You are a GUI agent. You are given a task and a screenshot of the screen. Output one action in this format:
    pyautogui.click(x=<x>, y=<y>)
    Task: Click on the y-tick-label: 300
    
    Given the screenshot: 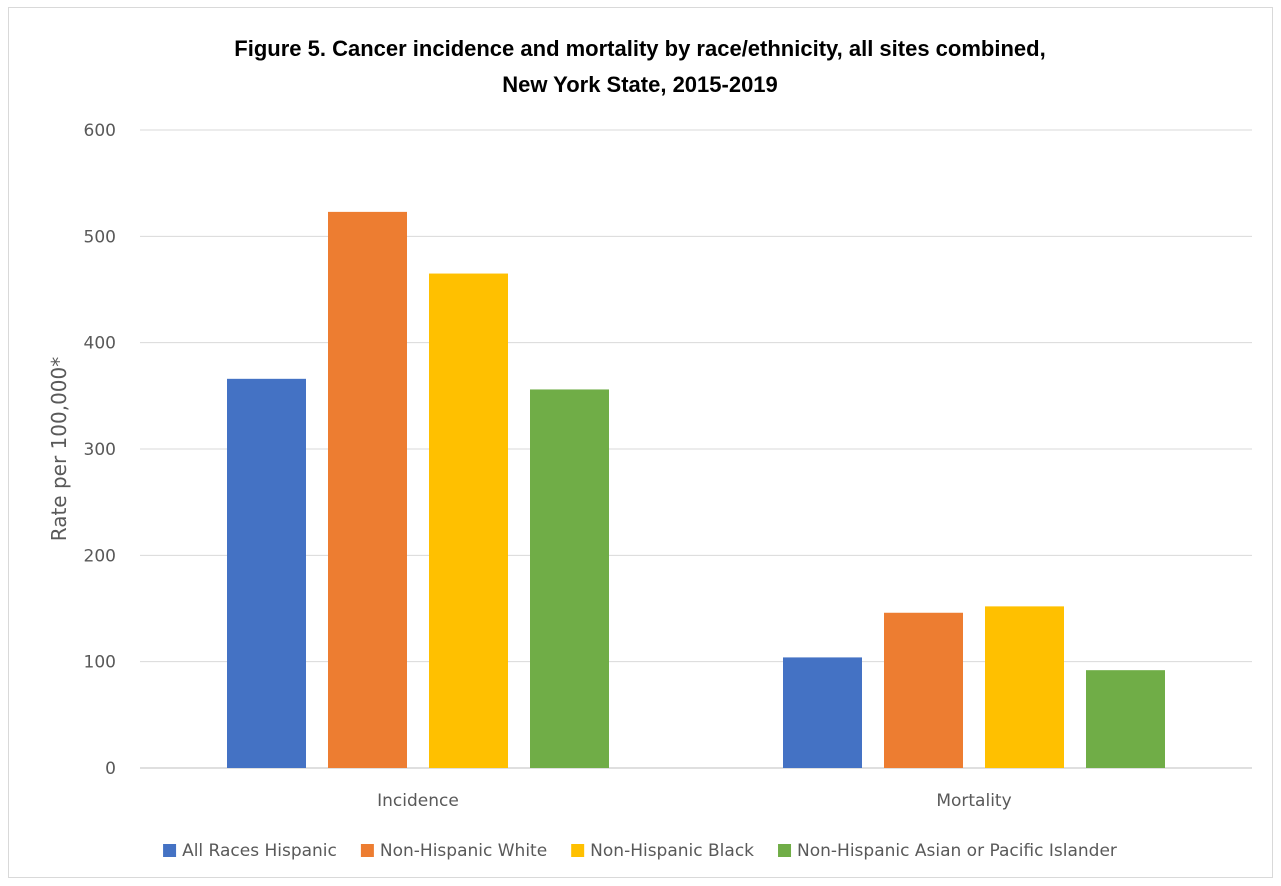 What is the action you would take?
    pyautogui.click(x=100, y=450)
    